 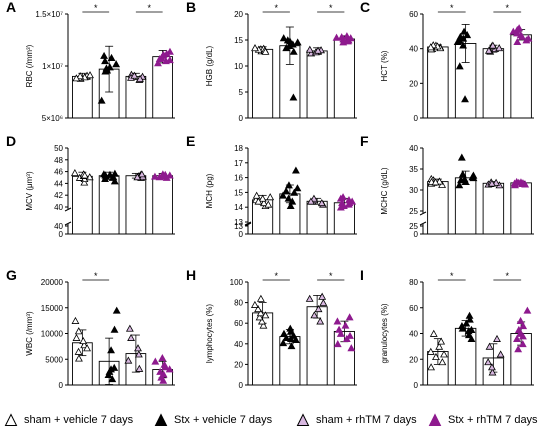 I want to click on y-tick-label: 1.5×10⁷, so click(x=49, y=14).